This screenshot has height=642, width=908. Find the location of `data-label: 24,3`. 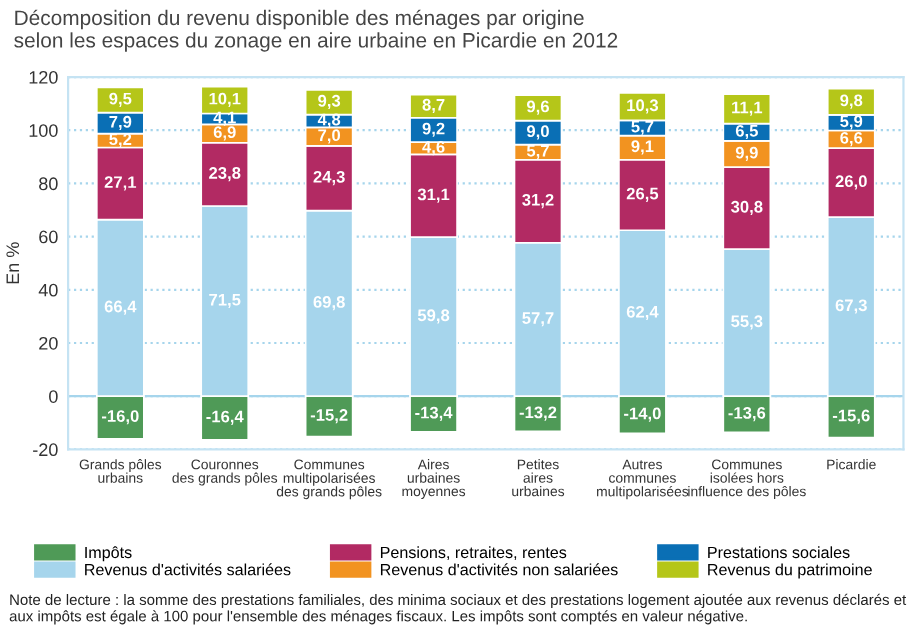

data-label: 24,3 is located at coordinates (329, 178).